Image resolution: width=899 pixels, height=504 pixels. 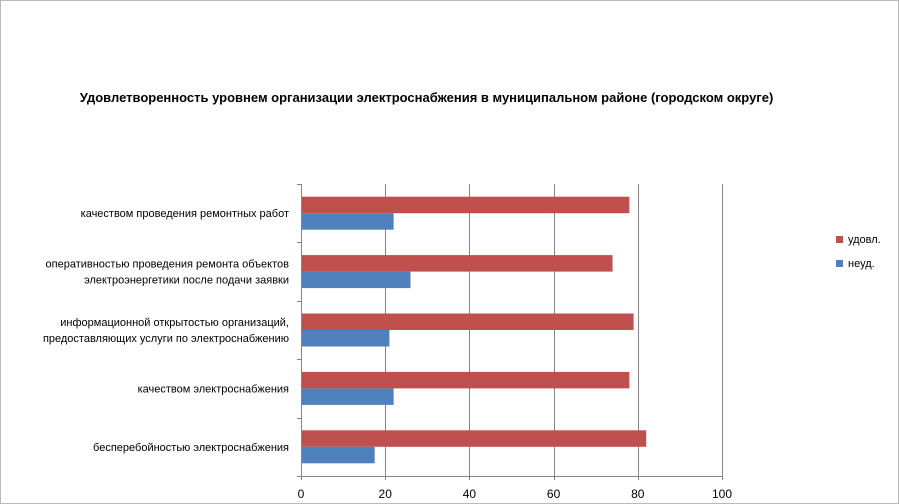 What do you see at coordinates (185, 214) in the screenshot?
I see `category-label: качеством проведения ремонтных работ` at bounding box center [185, 214].